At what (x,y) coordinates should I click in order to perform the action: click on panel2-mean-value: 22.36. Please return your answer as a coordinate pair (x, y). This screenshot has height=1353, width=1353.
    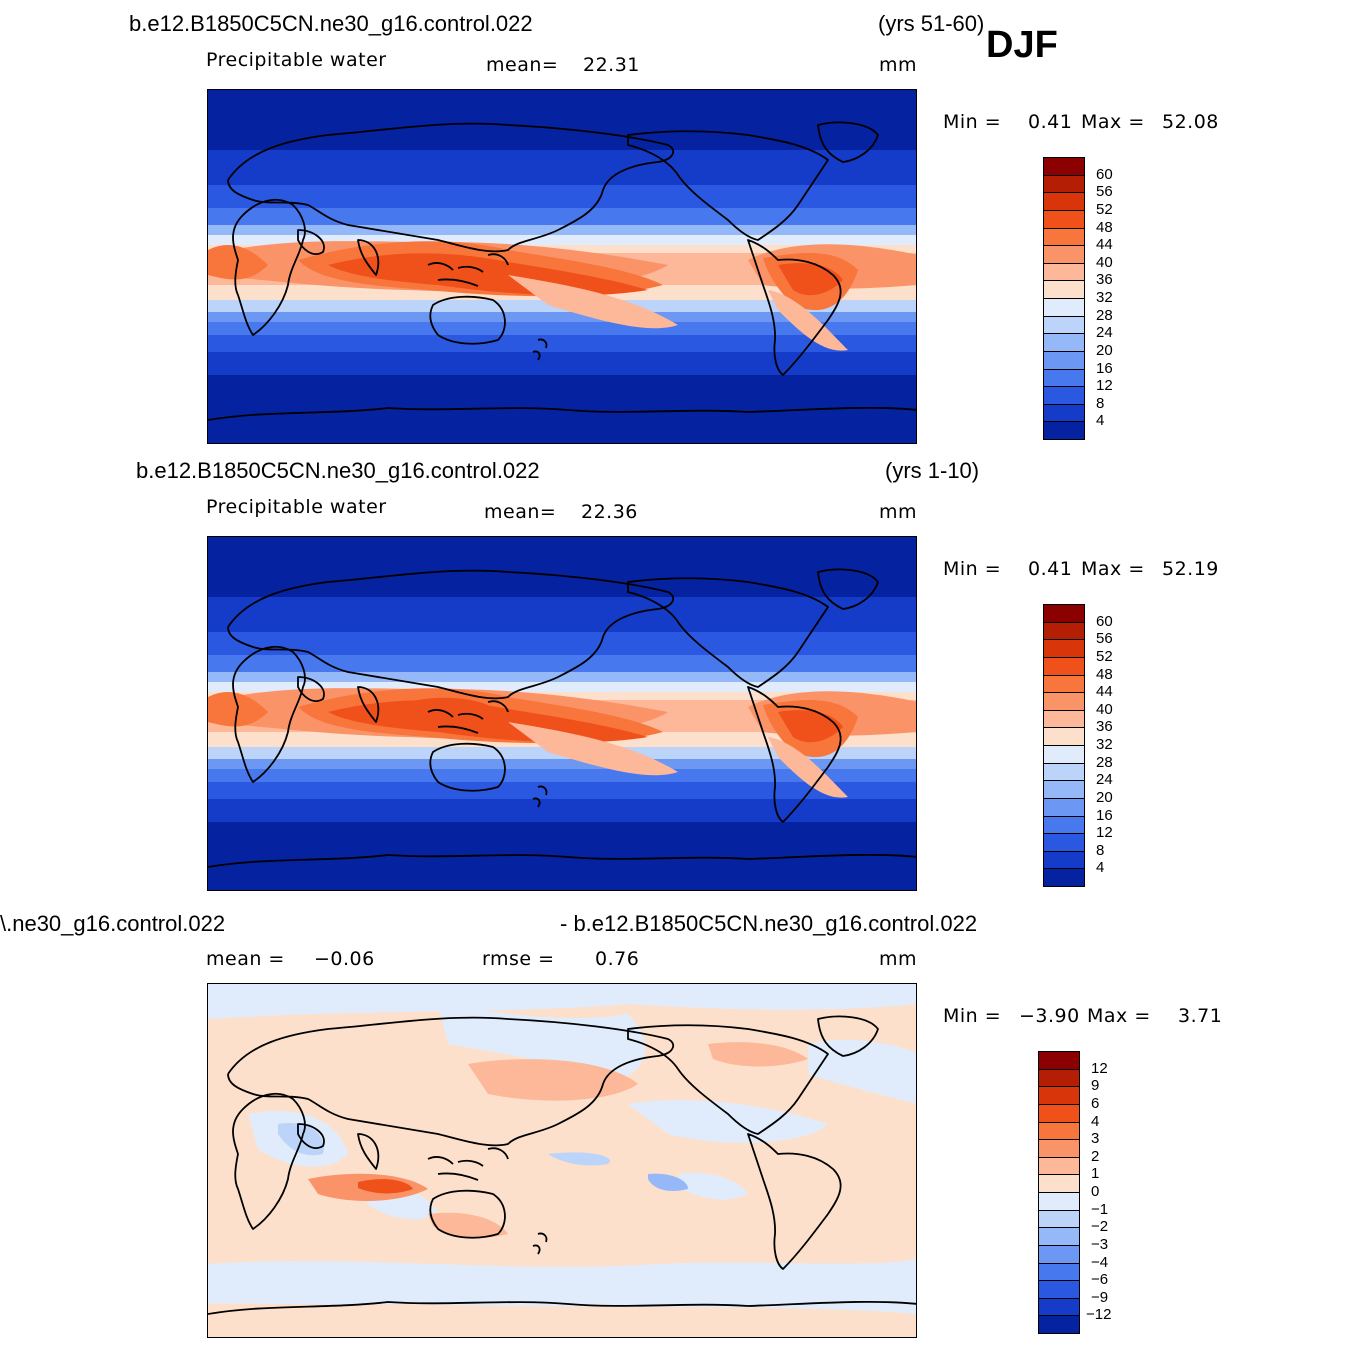
    Looking at the image, I should click on (609, 512).